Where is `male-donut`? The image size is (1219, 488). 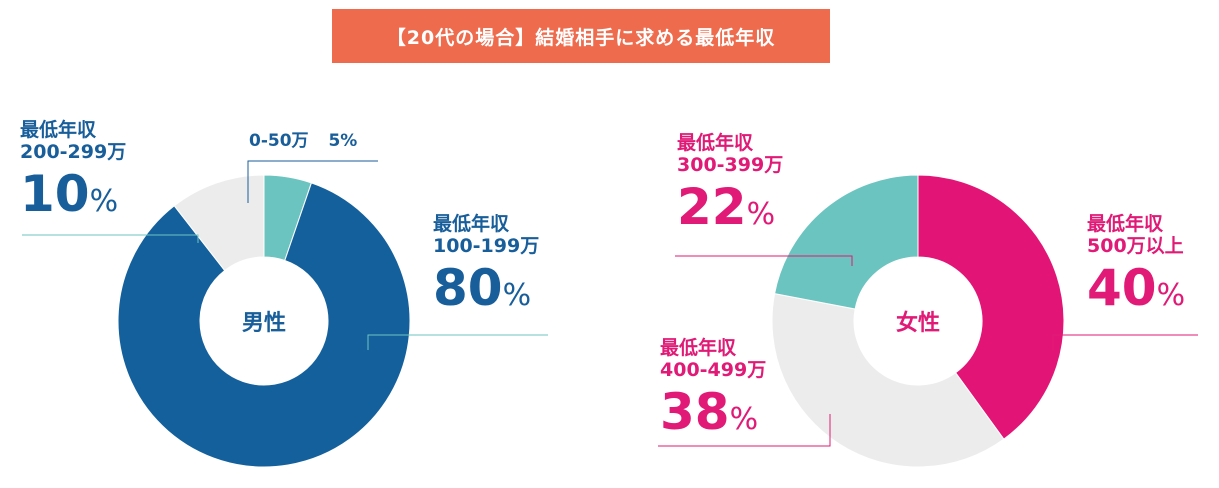
male-donut is located at coordinates (264, 321).